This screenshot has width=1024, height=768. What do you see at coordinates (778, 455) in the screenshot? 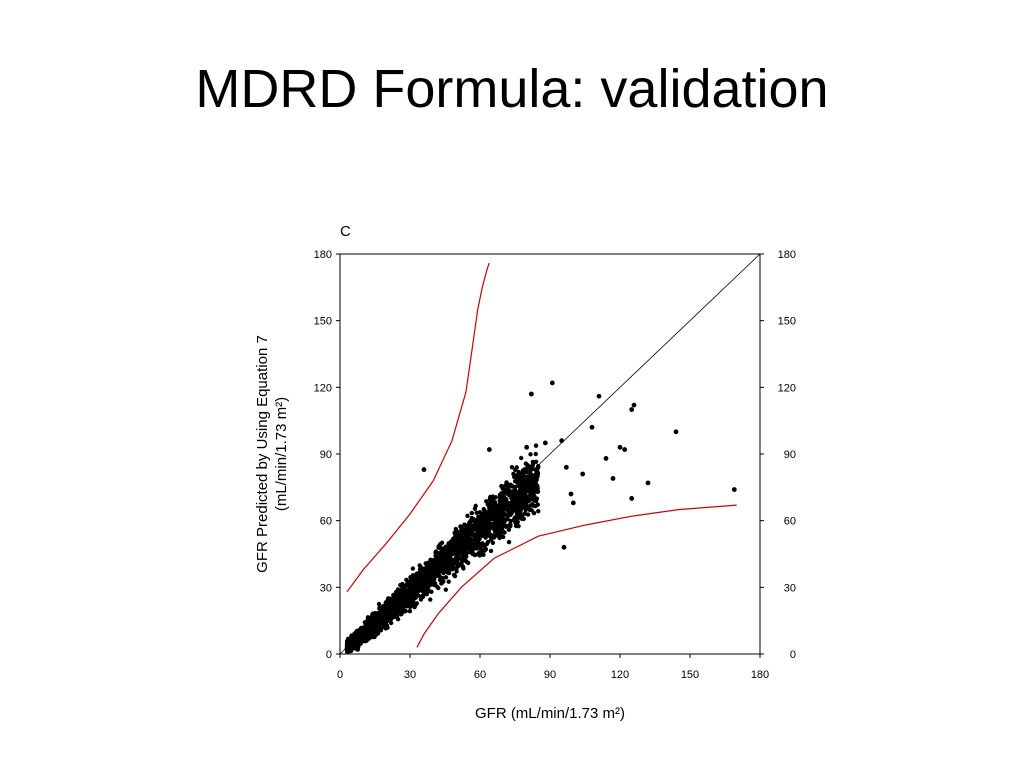
I see `right-y-axis: 0 30 60 90 120 150 180` at bounding box center [778, 455].